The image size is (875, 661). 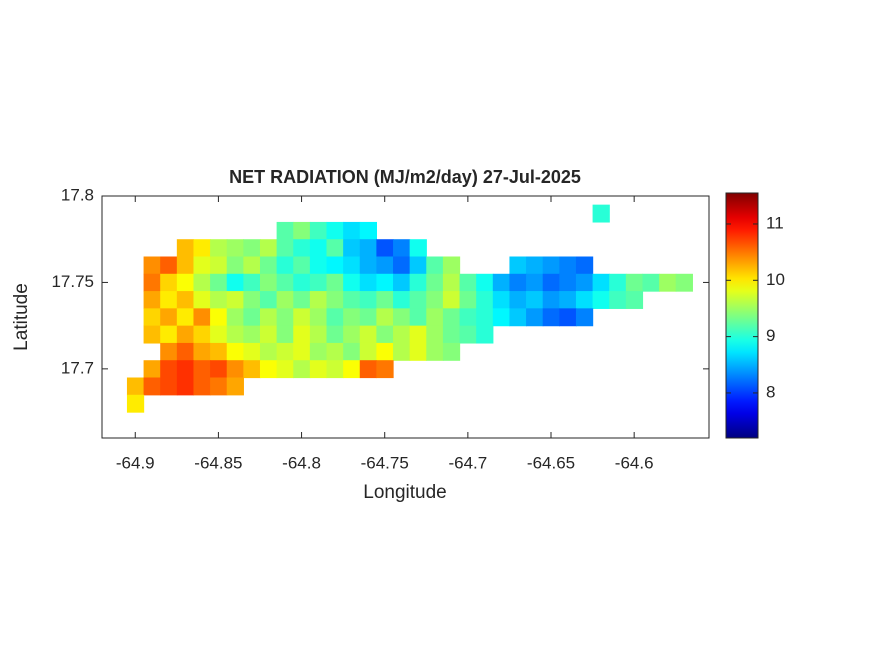 I want to click on x-tick-label: -64.85, so click(x=218, y=462).